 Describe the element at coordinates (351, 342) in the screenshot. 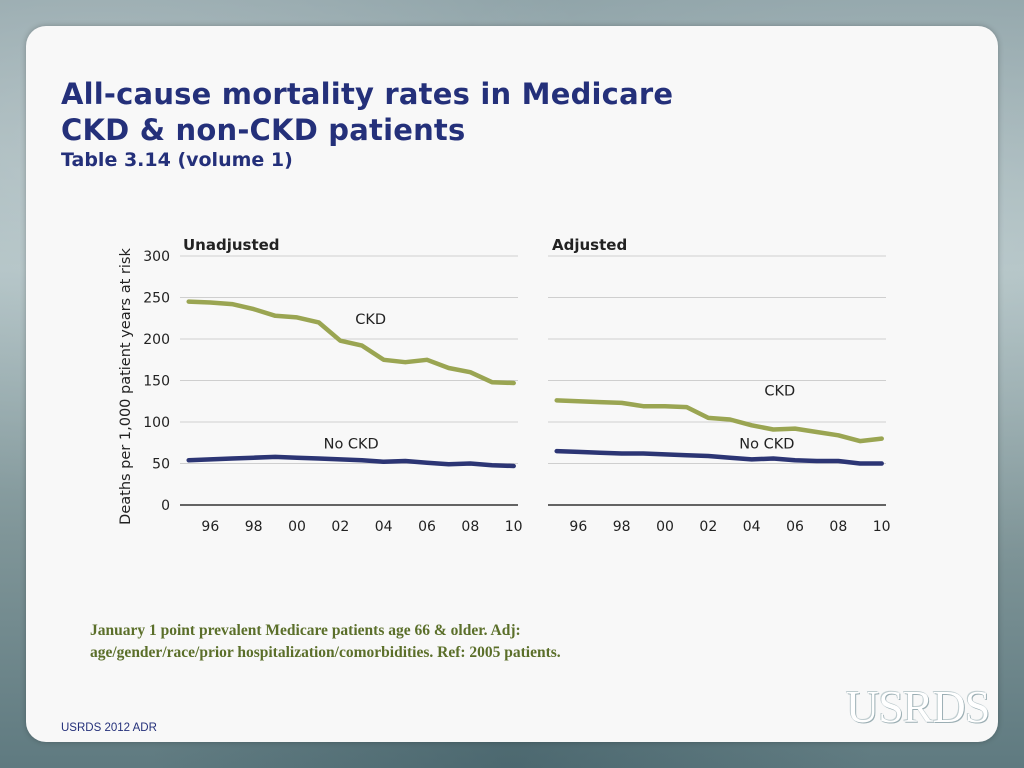

I see `chart-1-series-ckd-line` at that location.